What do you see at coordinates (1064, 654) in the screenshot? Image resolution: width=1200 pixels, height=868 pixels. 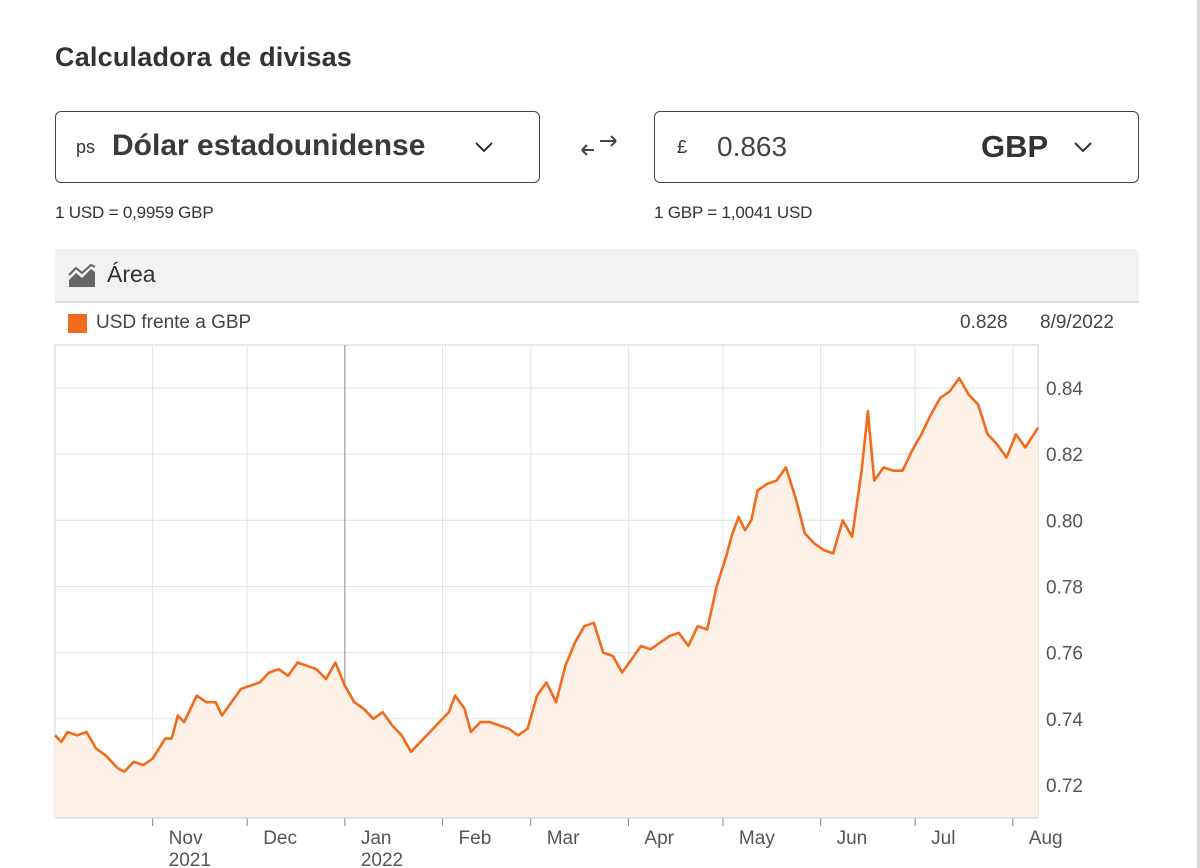 I see `y-tick-label: 0.76` at bounding box center [1064, 654].